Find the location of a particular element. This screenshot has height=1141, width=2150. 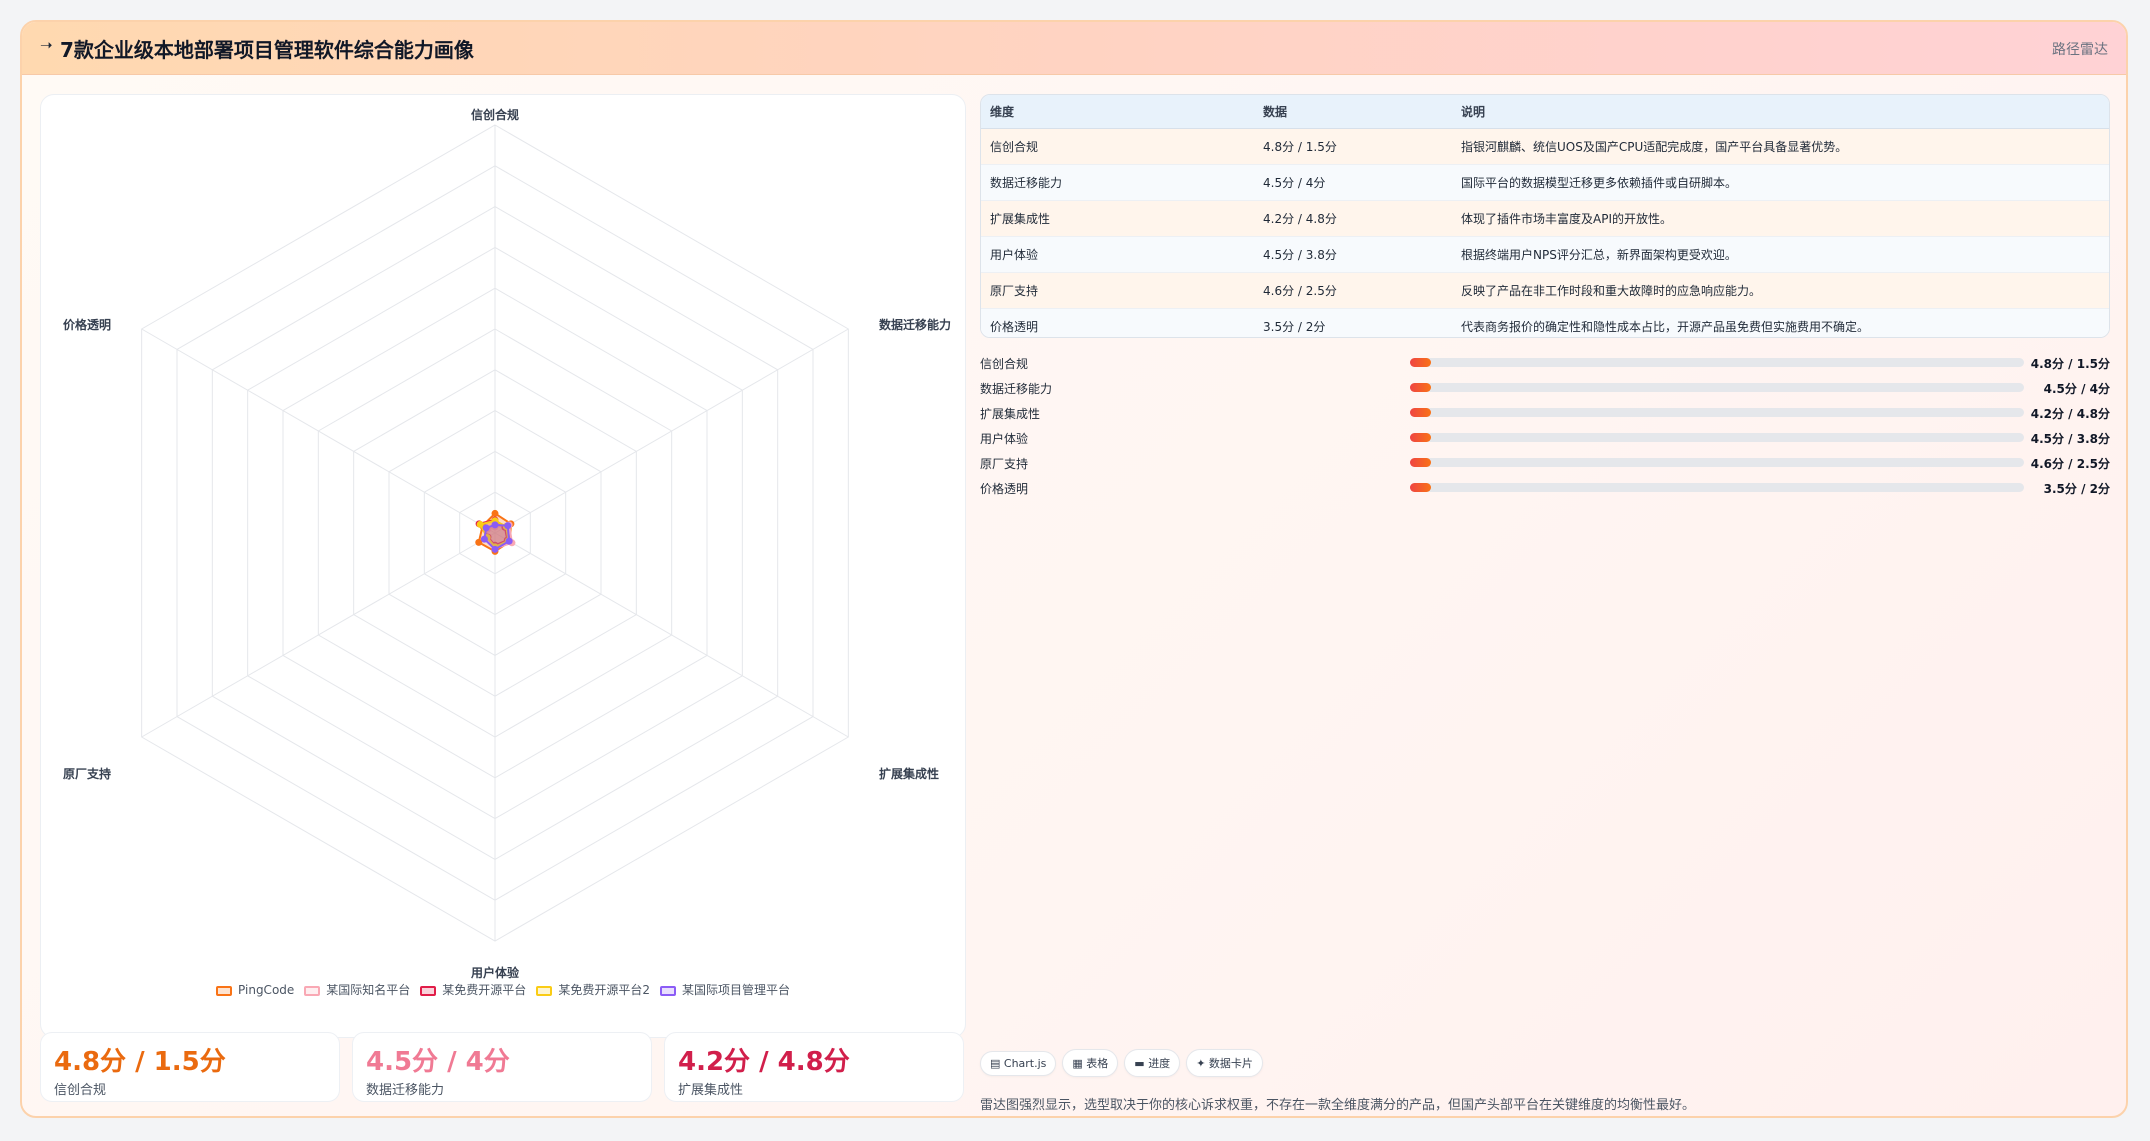

stat-label: 信创合规 is located at coordinates (80, 1090).